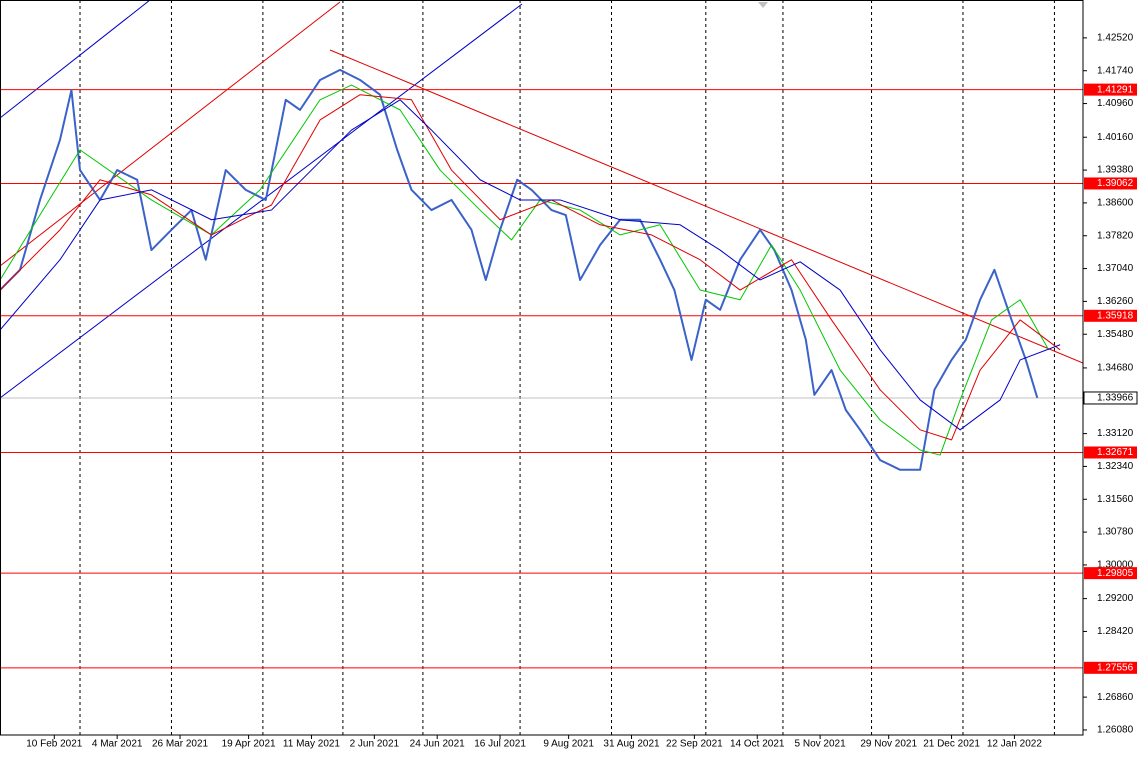  I want to click on y-tick-label: 1.32340, so click(1115, 466).